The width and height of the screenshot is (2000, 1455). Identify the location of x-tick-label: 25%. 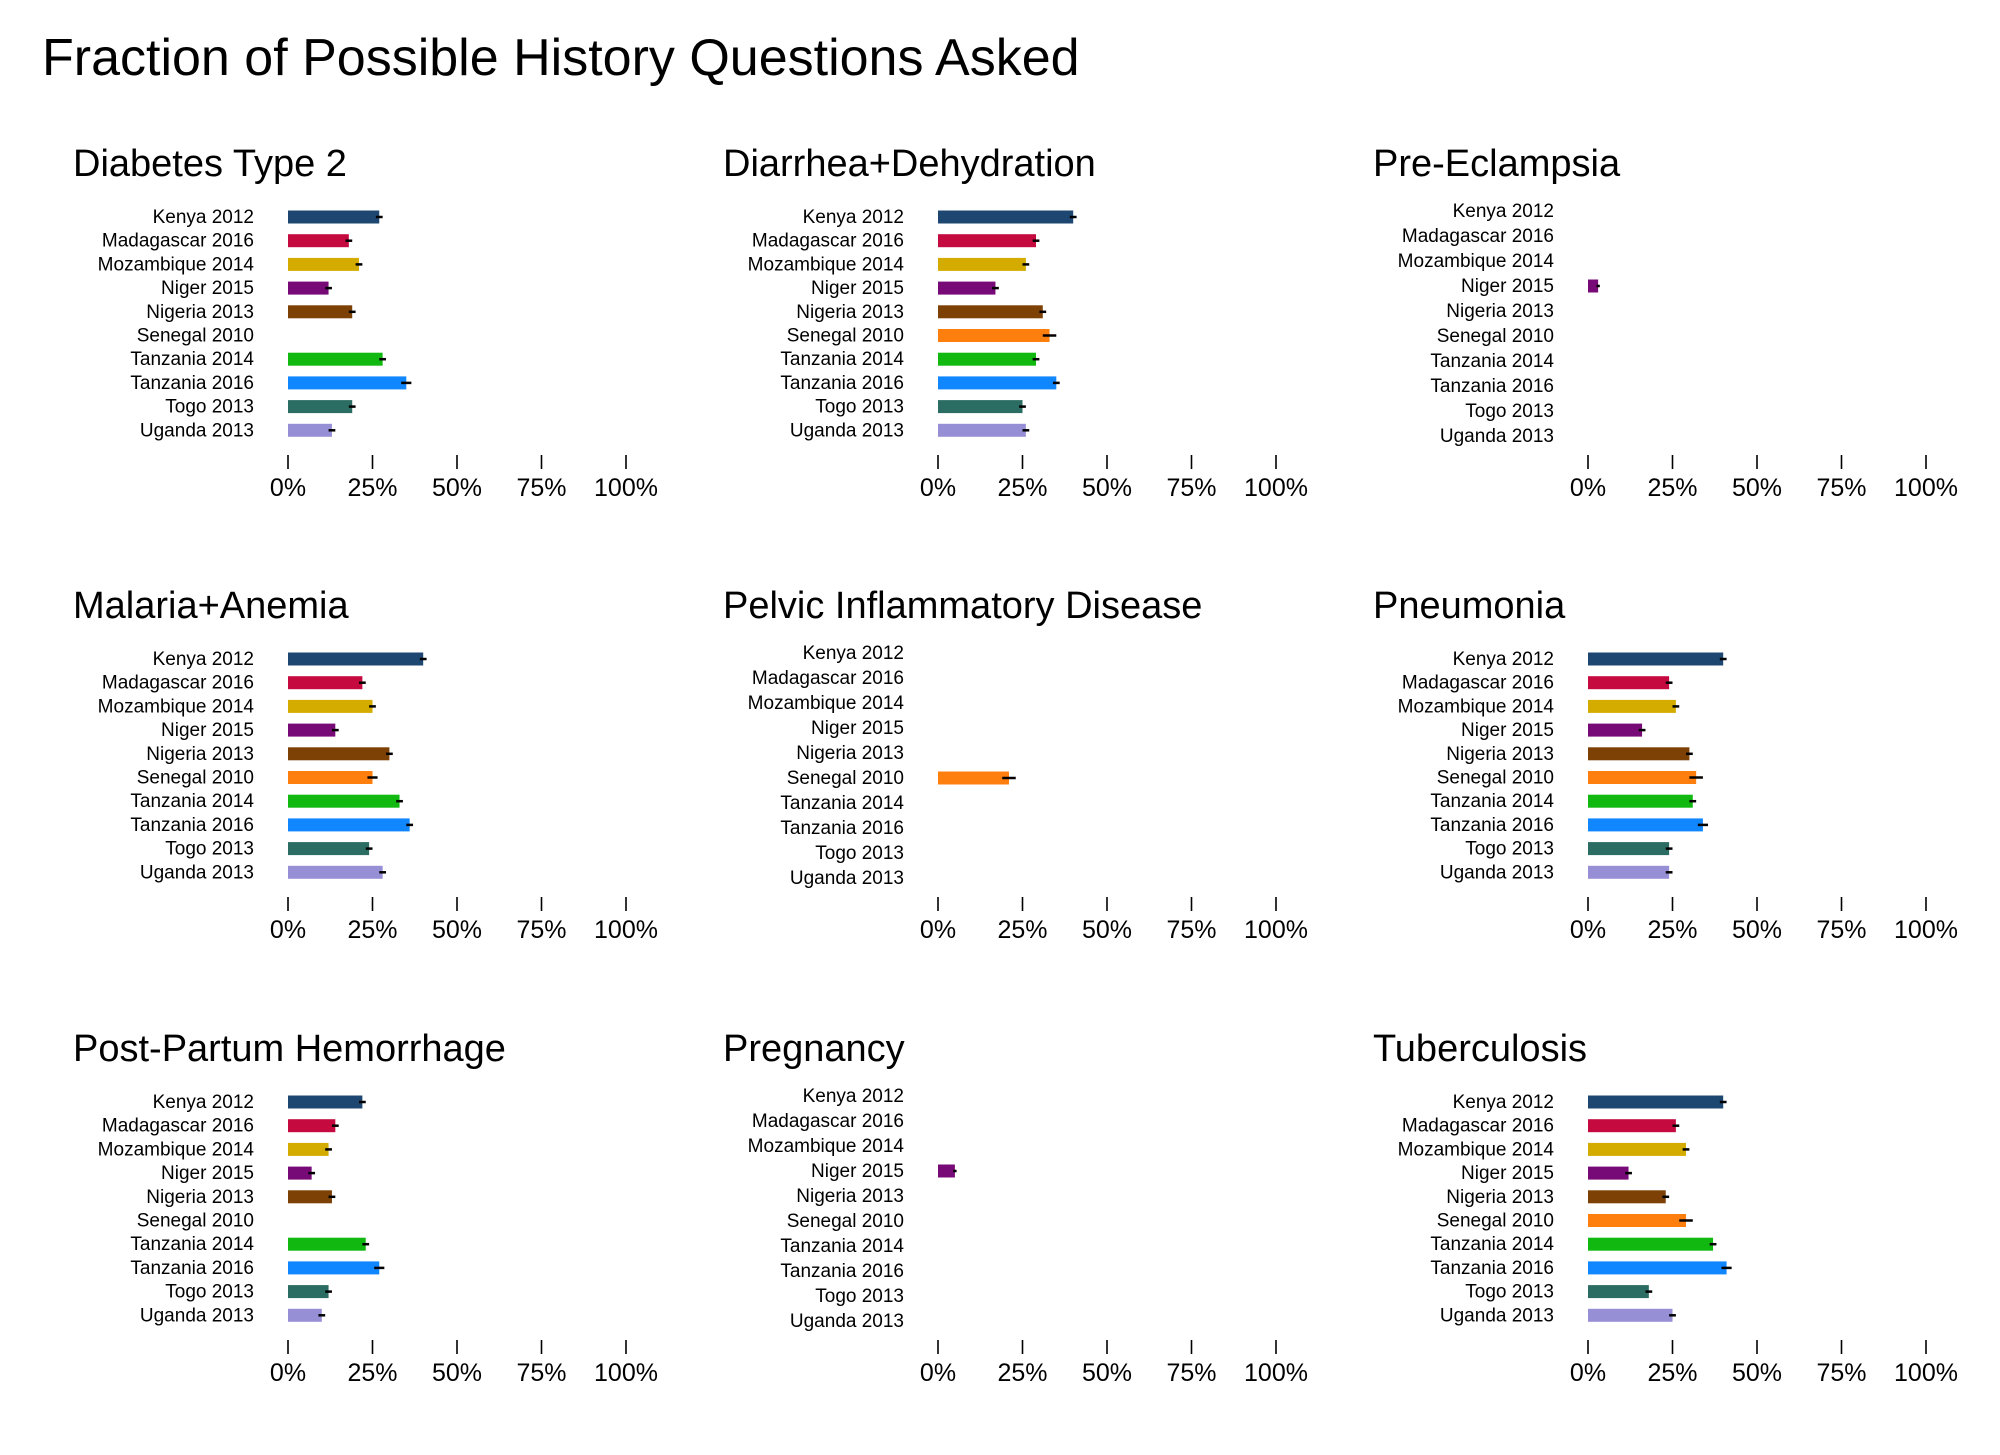
(372, 488).